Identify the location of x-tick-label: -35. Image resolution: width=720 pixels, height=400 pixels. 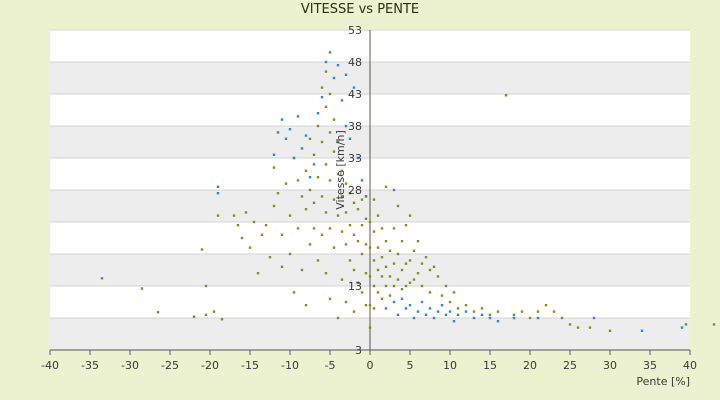
(90, 365).